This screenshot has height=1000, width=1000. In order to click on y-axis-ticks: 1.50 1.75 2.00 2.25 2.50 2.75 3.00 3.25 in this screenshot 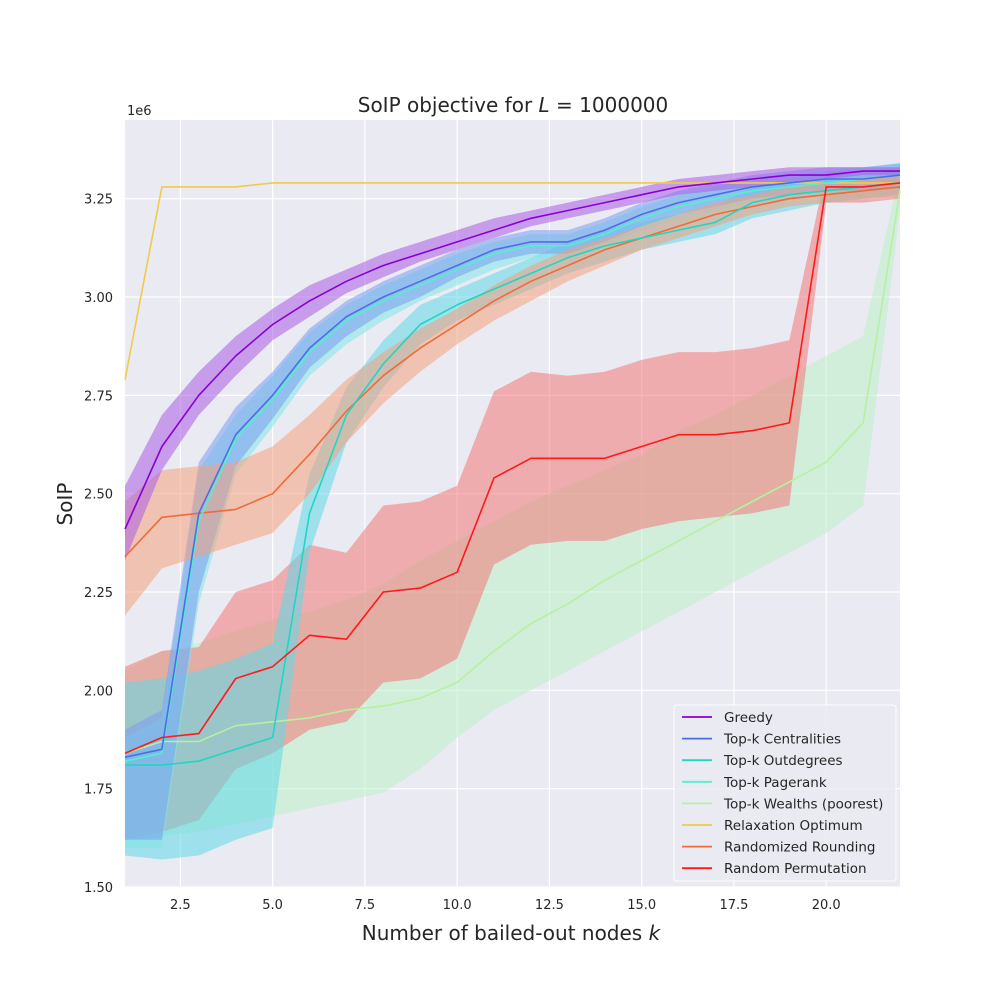, I will do `click(98, 544)`.